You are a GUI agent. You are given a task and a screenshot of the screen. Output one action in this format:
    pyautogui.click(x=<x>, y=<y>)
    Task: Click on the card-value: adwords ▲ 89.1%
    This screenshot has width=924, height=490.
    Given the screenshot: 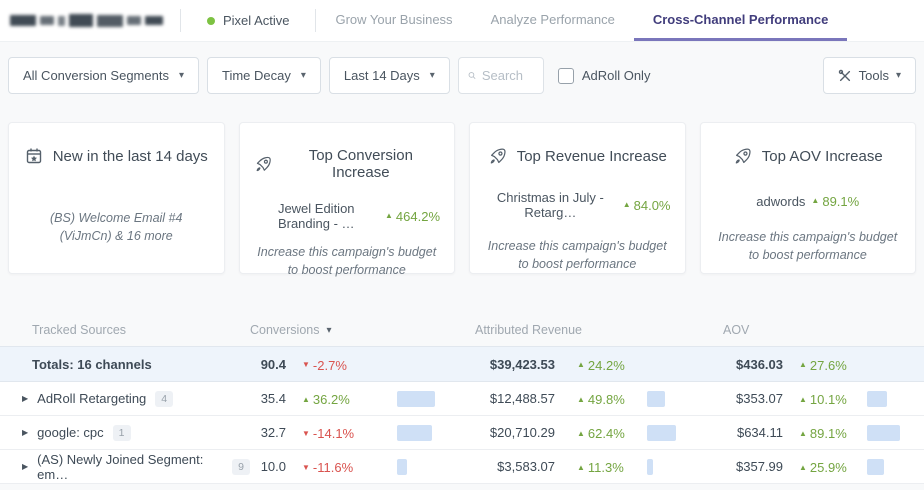 What is the action you would take?
    pyautogui.click(x=807, y=201)
    